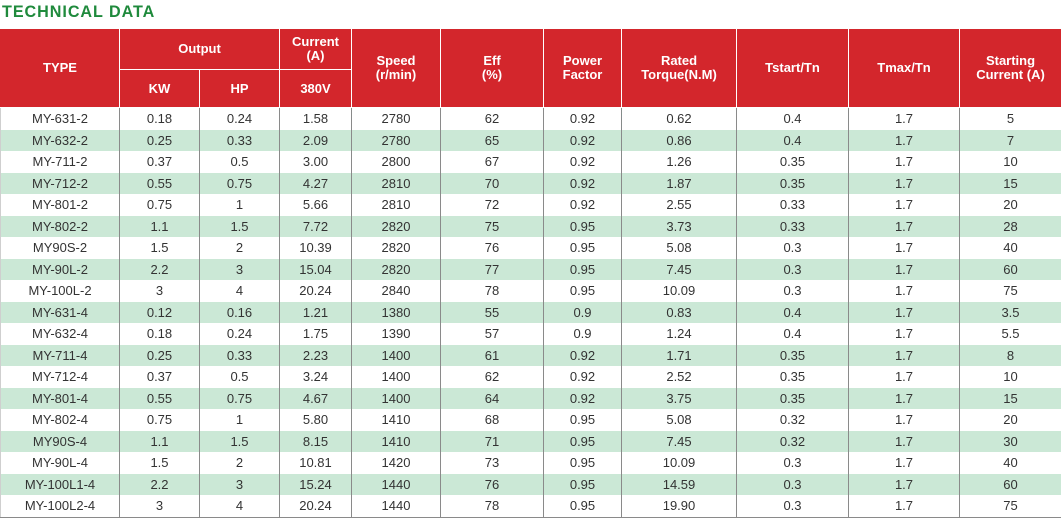 This screenshot has height=521, width=1061. What do you see at coordinates (792, 68) in the screenshot?
I see `header-tstart: Tstart/Tn` at bounding box center [792, 68].